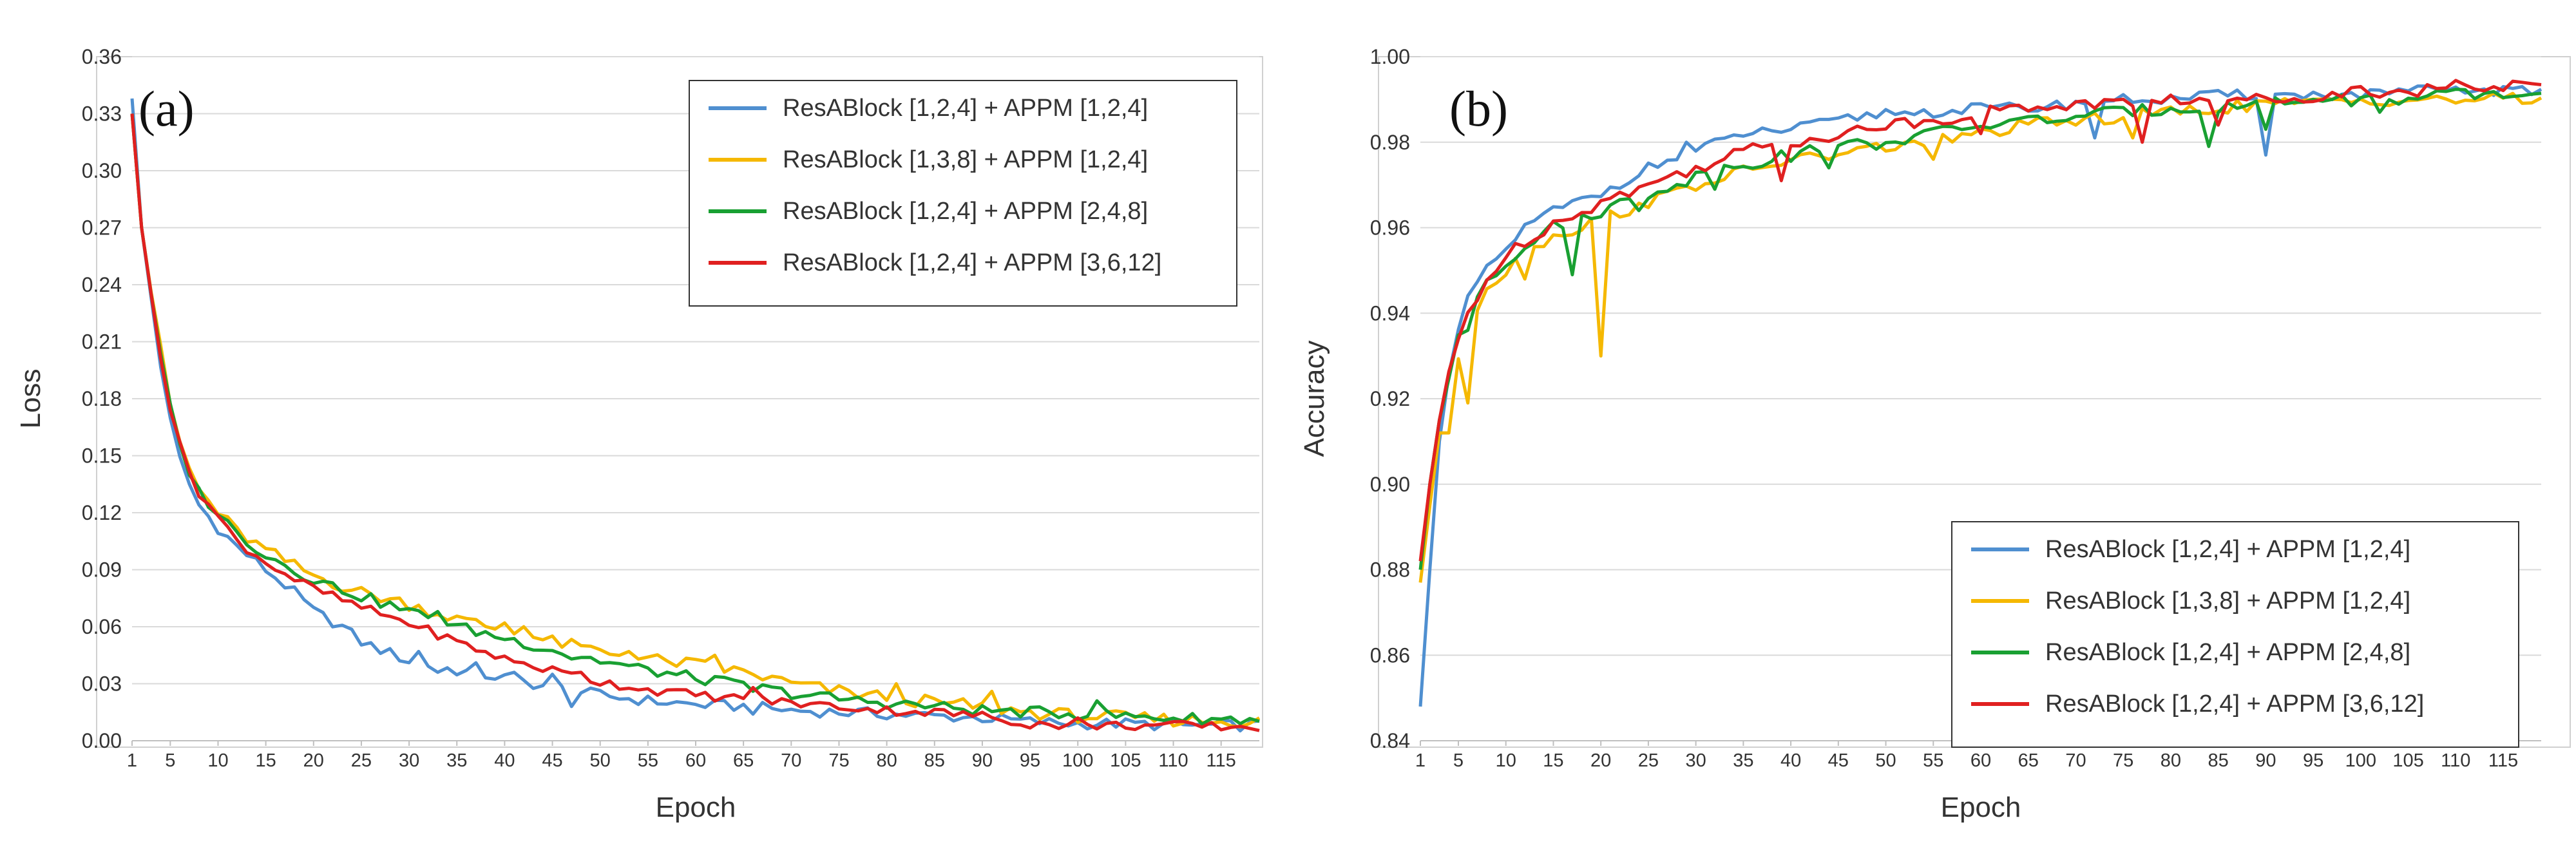  What do you see at coordinates (1390, 398) in the screenshot?
I see `y-tick-label: 0.92` at bounding box center [1390, 398].